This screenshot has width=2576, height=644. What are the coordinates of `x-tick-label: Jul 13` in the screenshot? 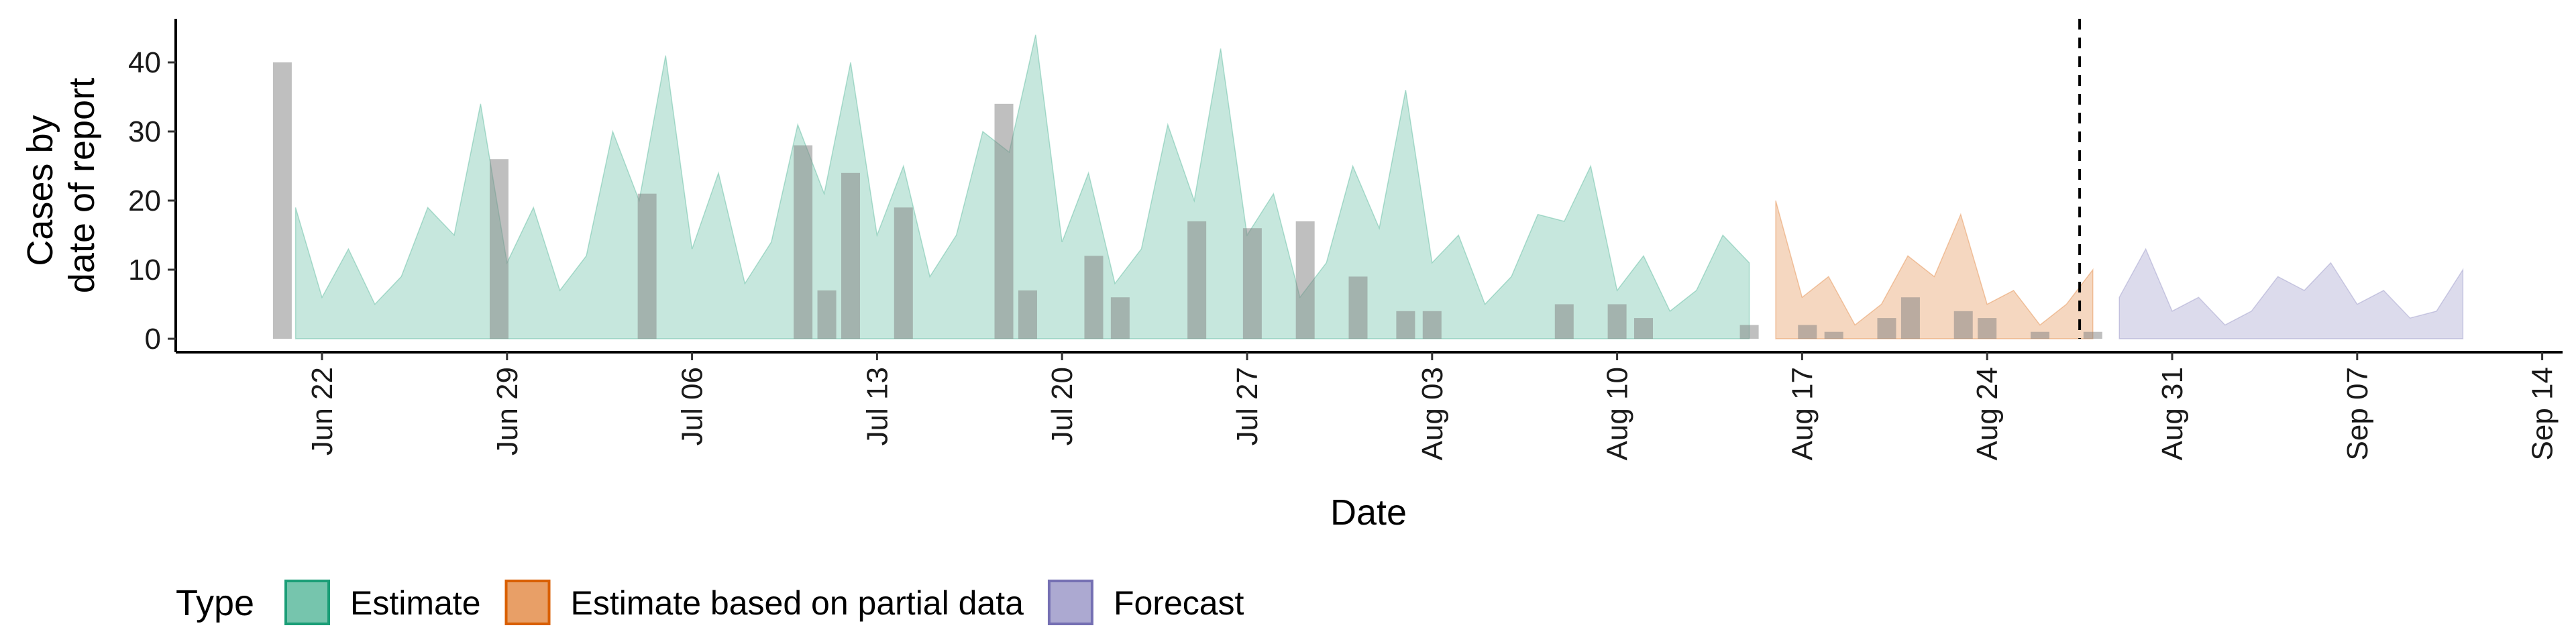 It's located at (877, 406).